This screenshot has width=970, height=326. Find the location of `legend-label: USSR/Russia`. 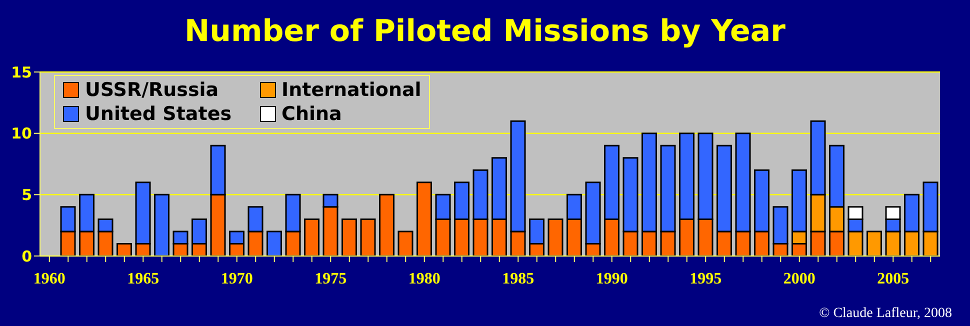

legend-label: USSR/Russia is located at coordinates (152, 90).